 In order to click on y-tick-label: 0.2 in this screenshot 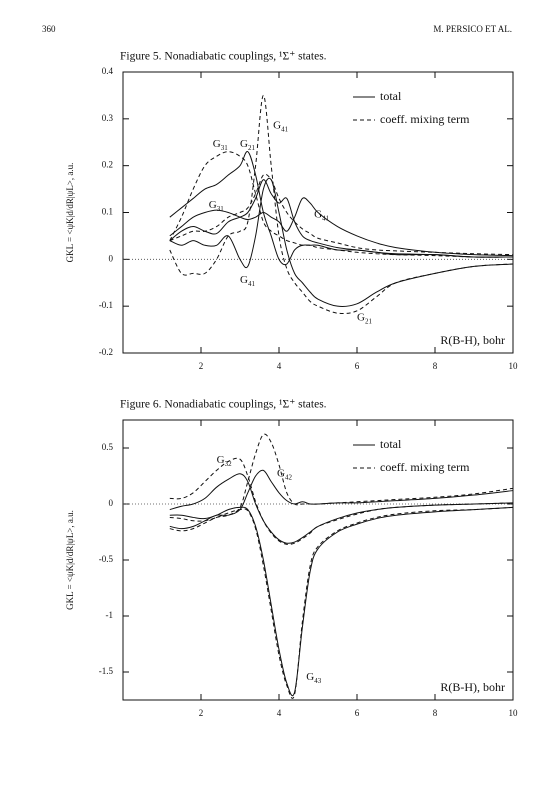, I will do `click(107, 165)`.